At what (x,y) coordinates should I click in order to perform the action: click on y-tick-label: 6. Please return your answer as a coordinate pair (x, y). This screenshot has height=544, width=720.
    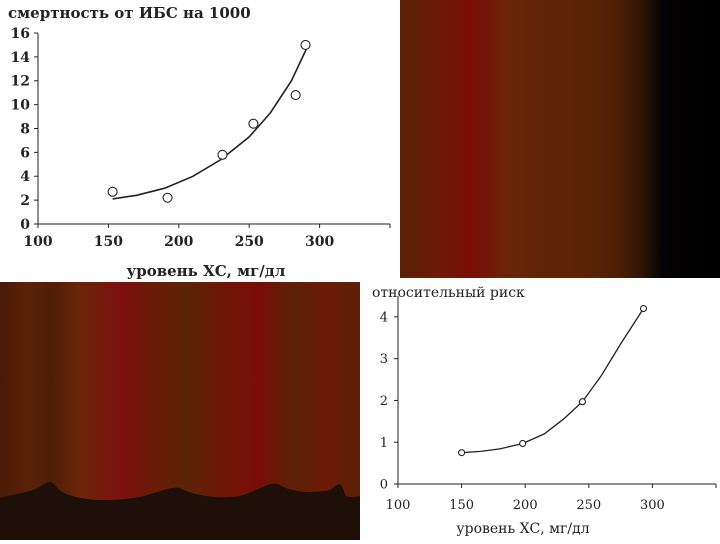
    Looking at the image, I should click on (25, 153).